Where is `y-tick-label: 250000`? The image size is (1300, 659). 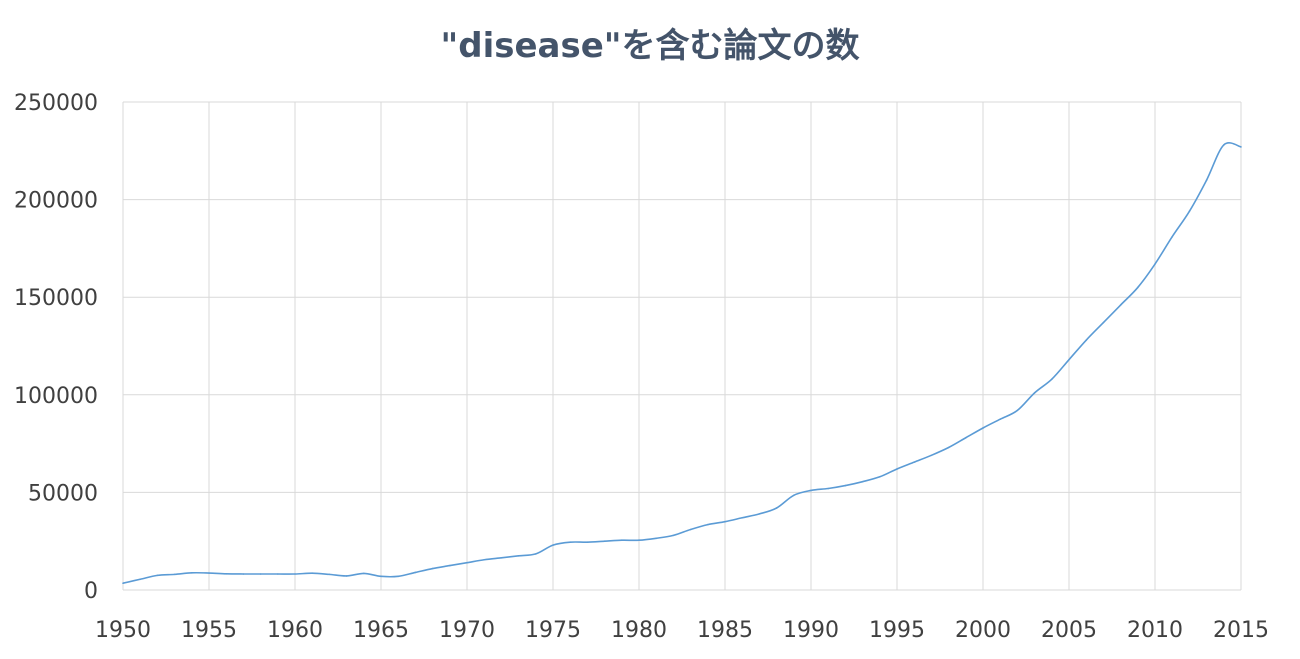 y-tick-label: 250000 is located at coordinates (56, 103).